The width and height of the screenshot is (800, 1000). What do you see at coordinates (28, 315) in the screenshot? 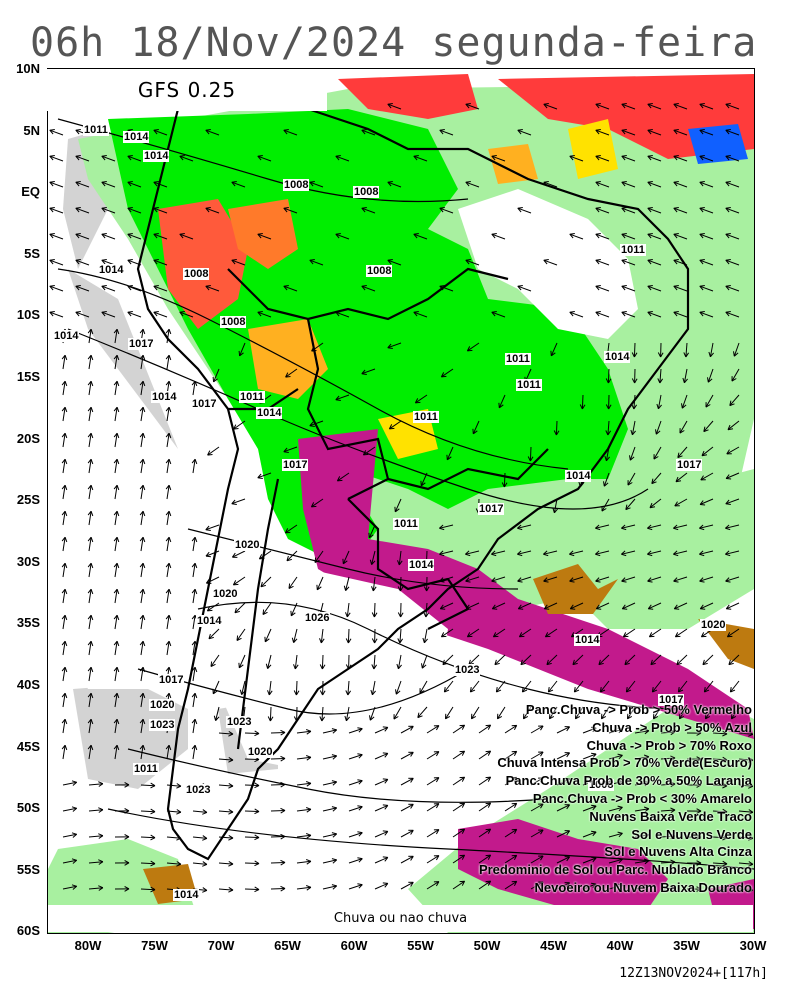
I see `lat-label: 10S` at bounding box center [28, 315].